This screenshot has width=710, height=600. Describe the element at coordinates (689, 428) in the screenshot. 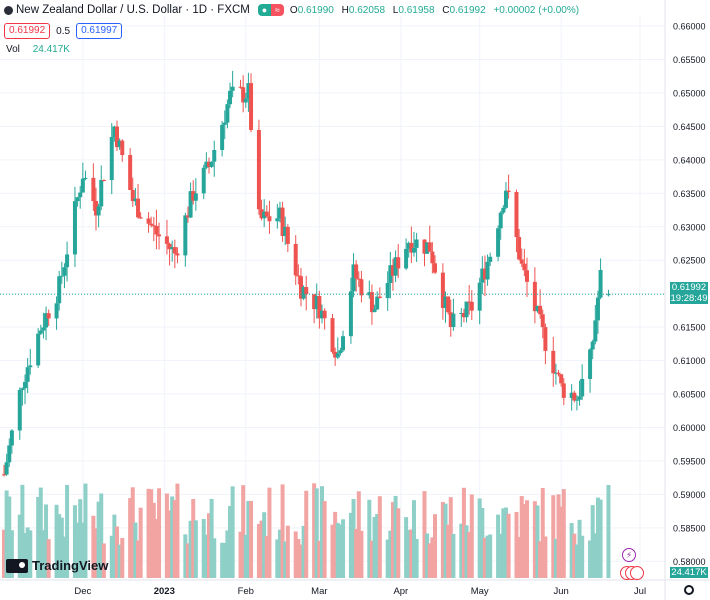

I see `y-axis-tick-label: 0.60000` at that location.